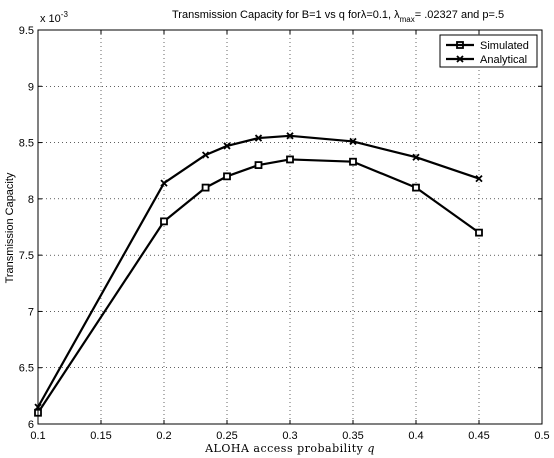 This screenshot has width=554, height=458. Describe the element at coordinates (37, 436) in the screenshot. I see `x-tick-label: 0.1` at that location.